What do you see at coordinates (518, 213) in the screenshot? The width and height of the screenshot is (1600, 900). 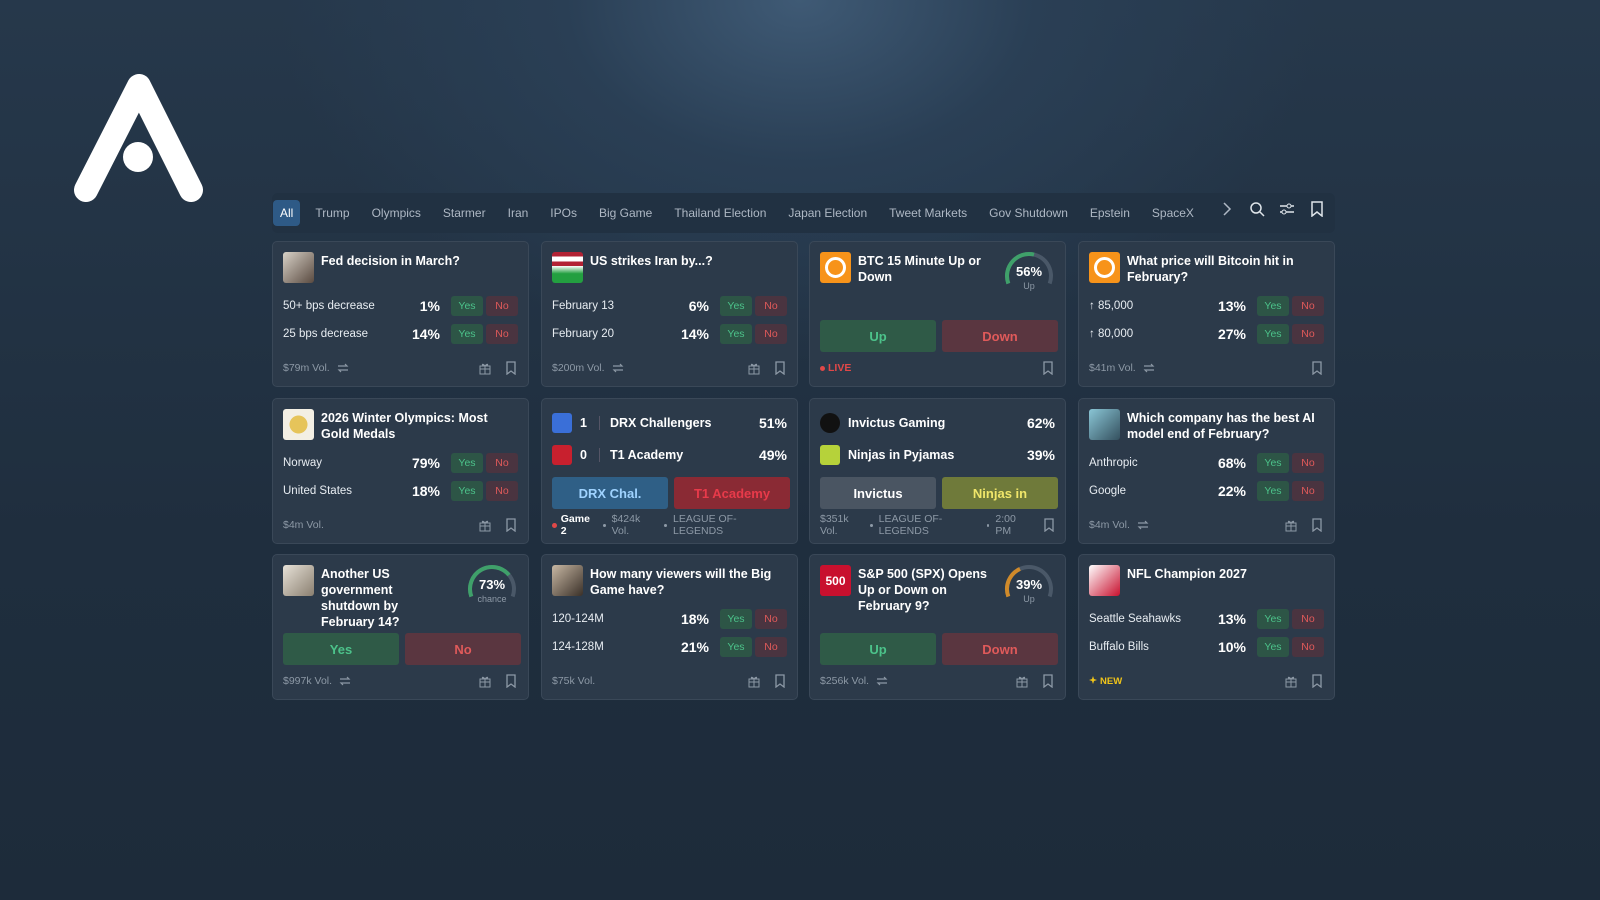 I see `tab: Iran` at bounding box center [518, 213].